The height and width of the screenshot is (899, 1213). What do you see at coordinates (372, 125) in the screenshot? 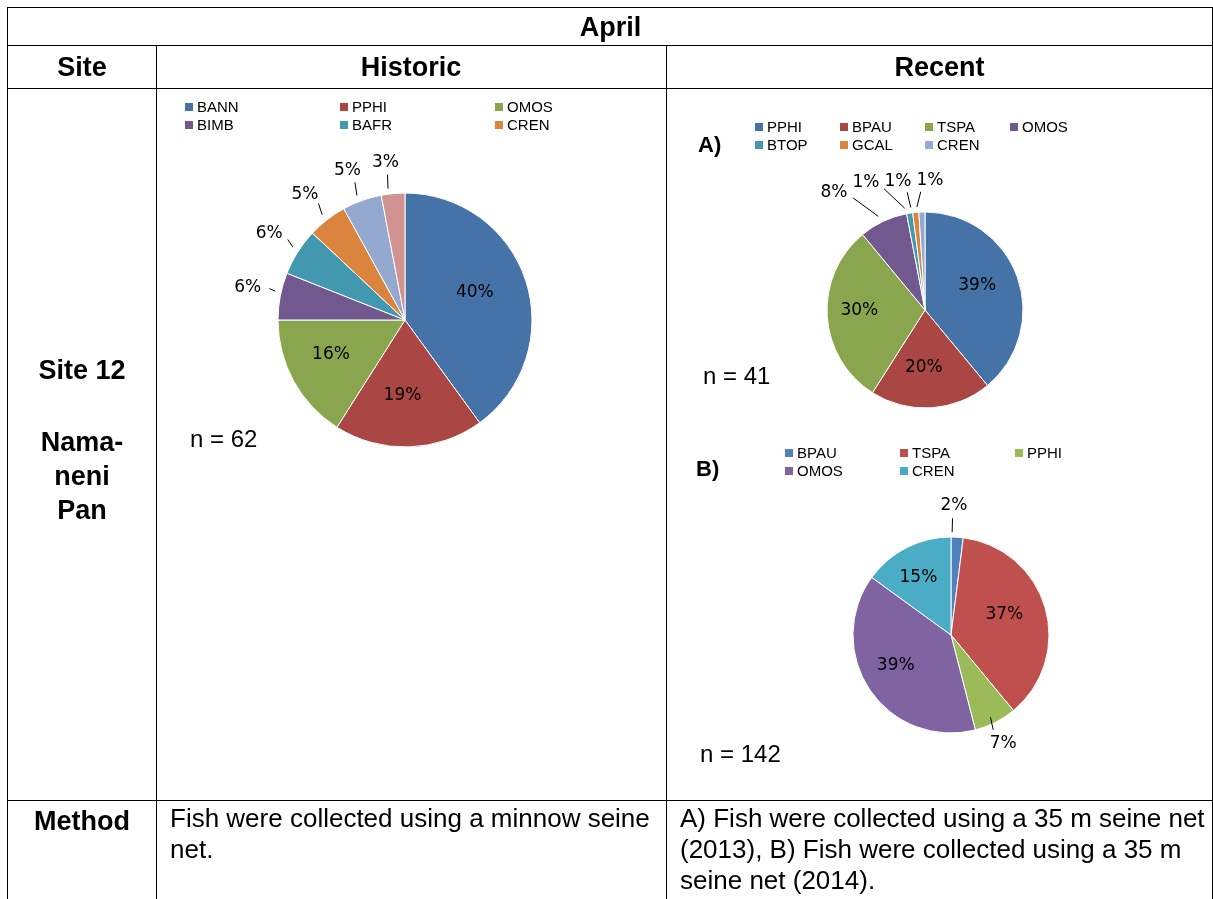
I see `legend-label: BAFR` at bounding box center [372, 125].